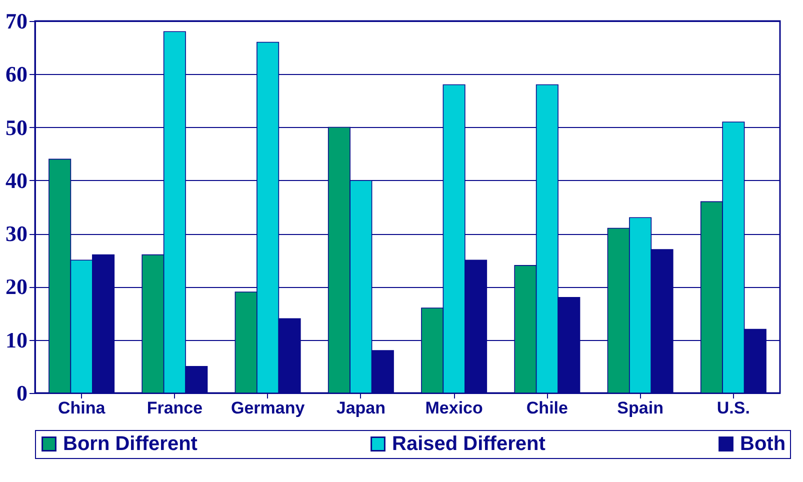 This screenshot has width=803, height=482. Describe the element at coordinates (454, 408) in the screenshot. I see `x-tick-label: Mexico` at that location.